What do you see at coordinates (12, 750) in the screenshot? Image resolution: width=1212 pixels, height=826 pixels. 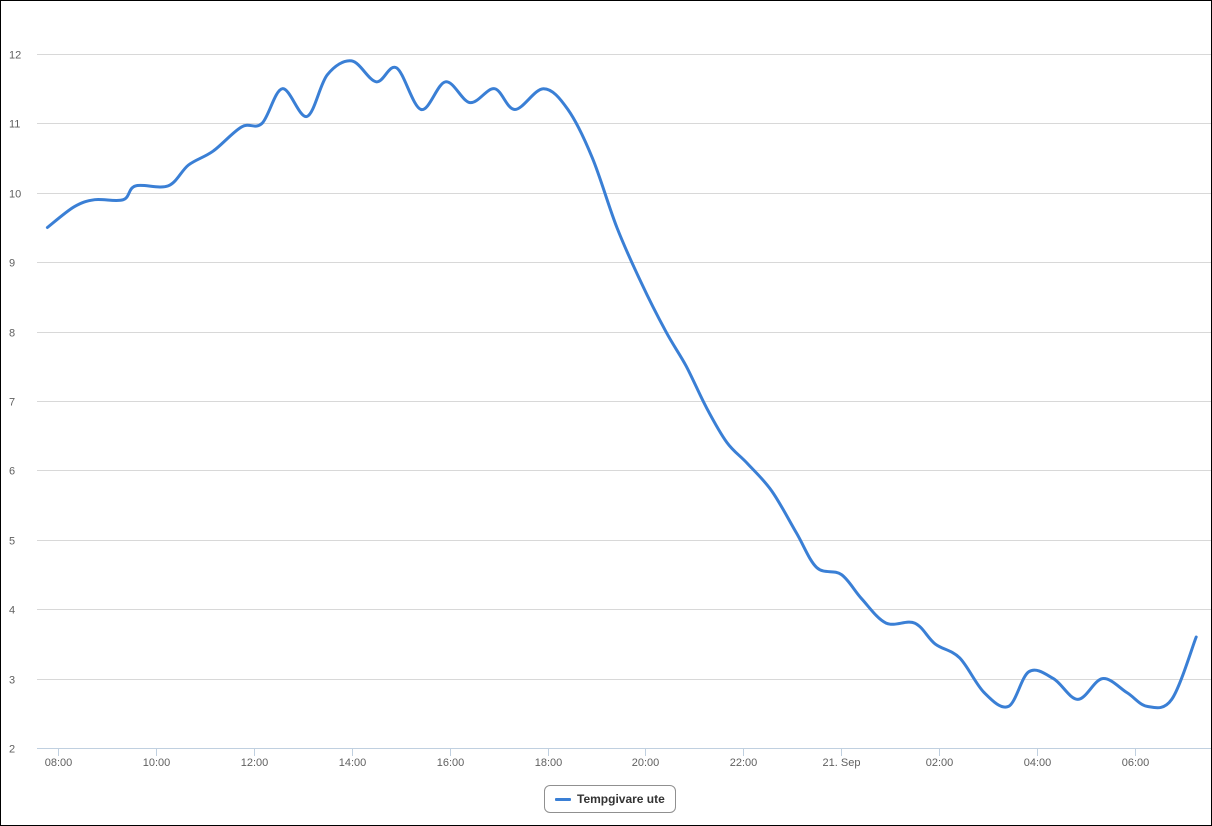 I see `y-tick-label: 2` at bounding box center [12, 750].